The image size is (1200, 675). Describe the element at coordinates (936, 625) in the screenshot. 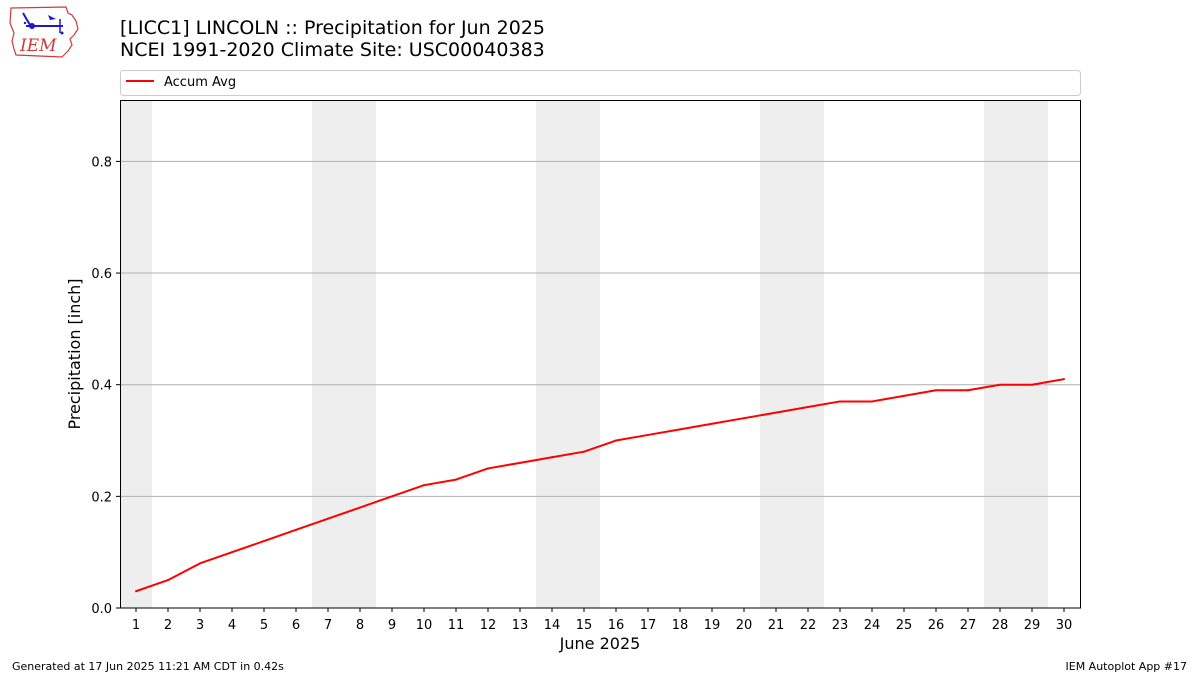

I see `x-tick-label: 26` at that location.